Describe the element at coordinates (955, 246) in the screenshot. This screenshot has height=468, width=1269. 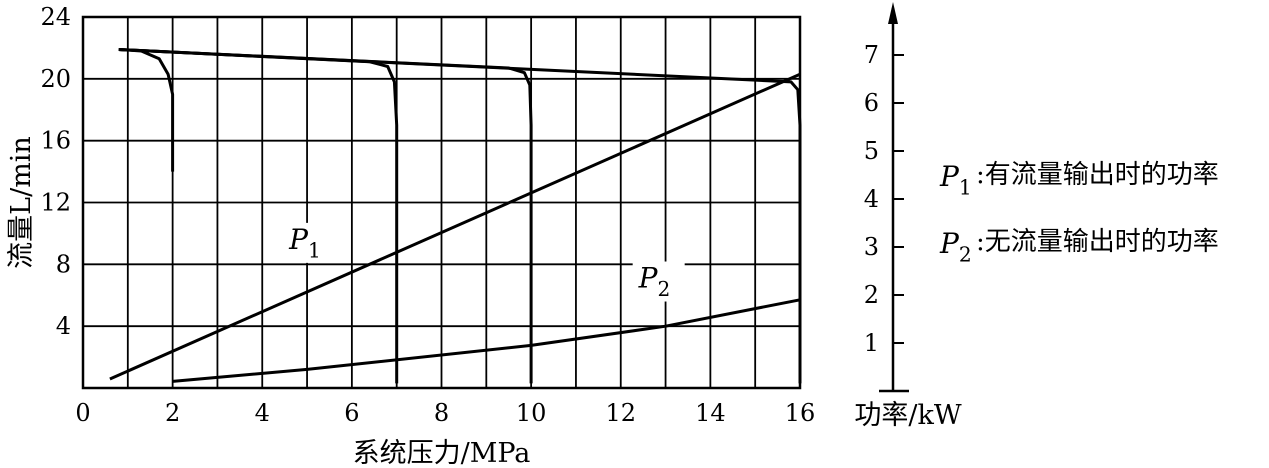
I see `legend-symbol-p2: P2` at that location.